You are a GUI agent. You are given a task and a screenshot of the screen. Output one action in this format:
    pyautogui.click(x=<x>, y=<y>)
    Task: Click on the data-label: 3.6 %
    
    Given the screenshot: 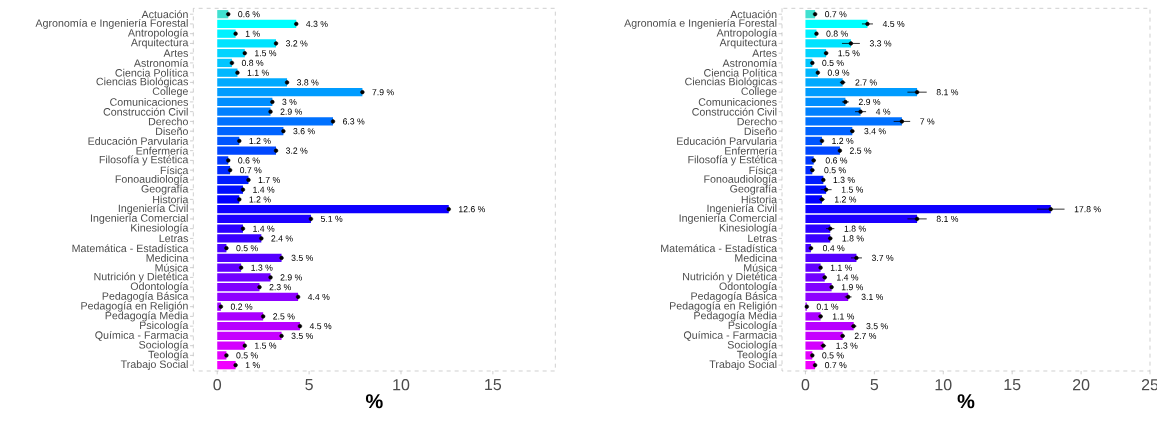 What is the action you would take?
    pyautogui.click(x=304, y=131)
    